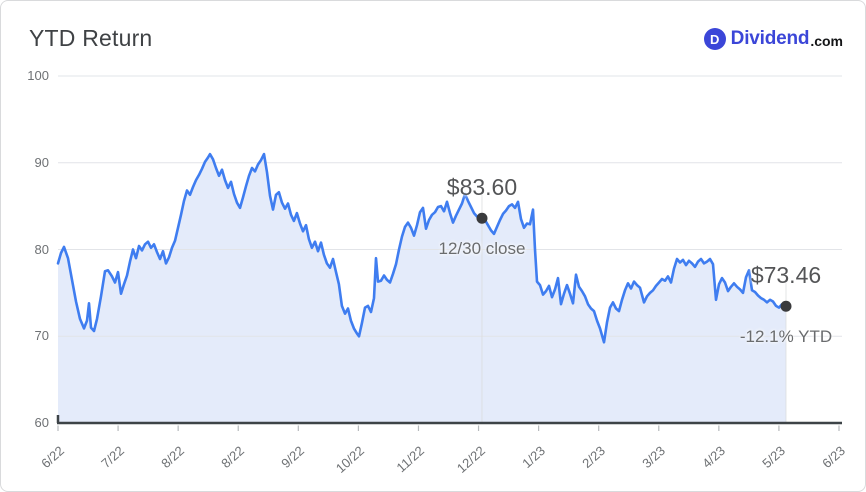 The height and width of the screenshot is (492, 866). I want to click on y-tick-label: 100, so click(38, 75).